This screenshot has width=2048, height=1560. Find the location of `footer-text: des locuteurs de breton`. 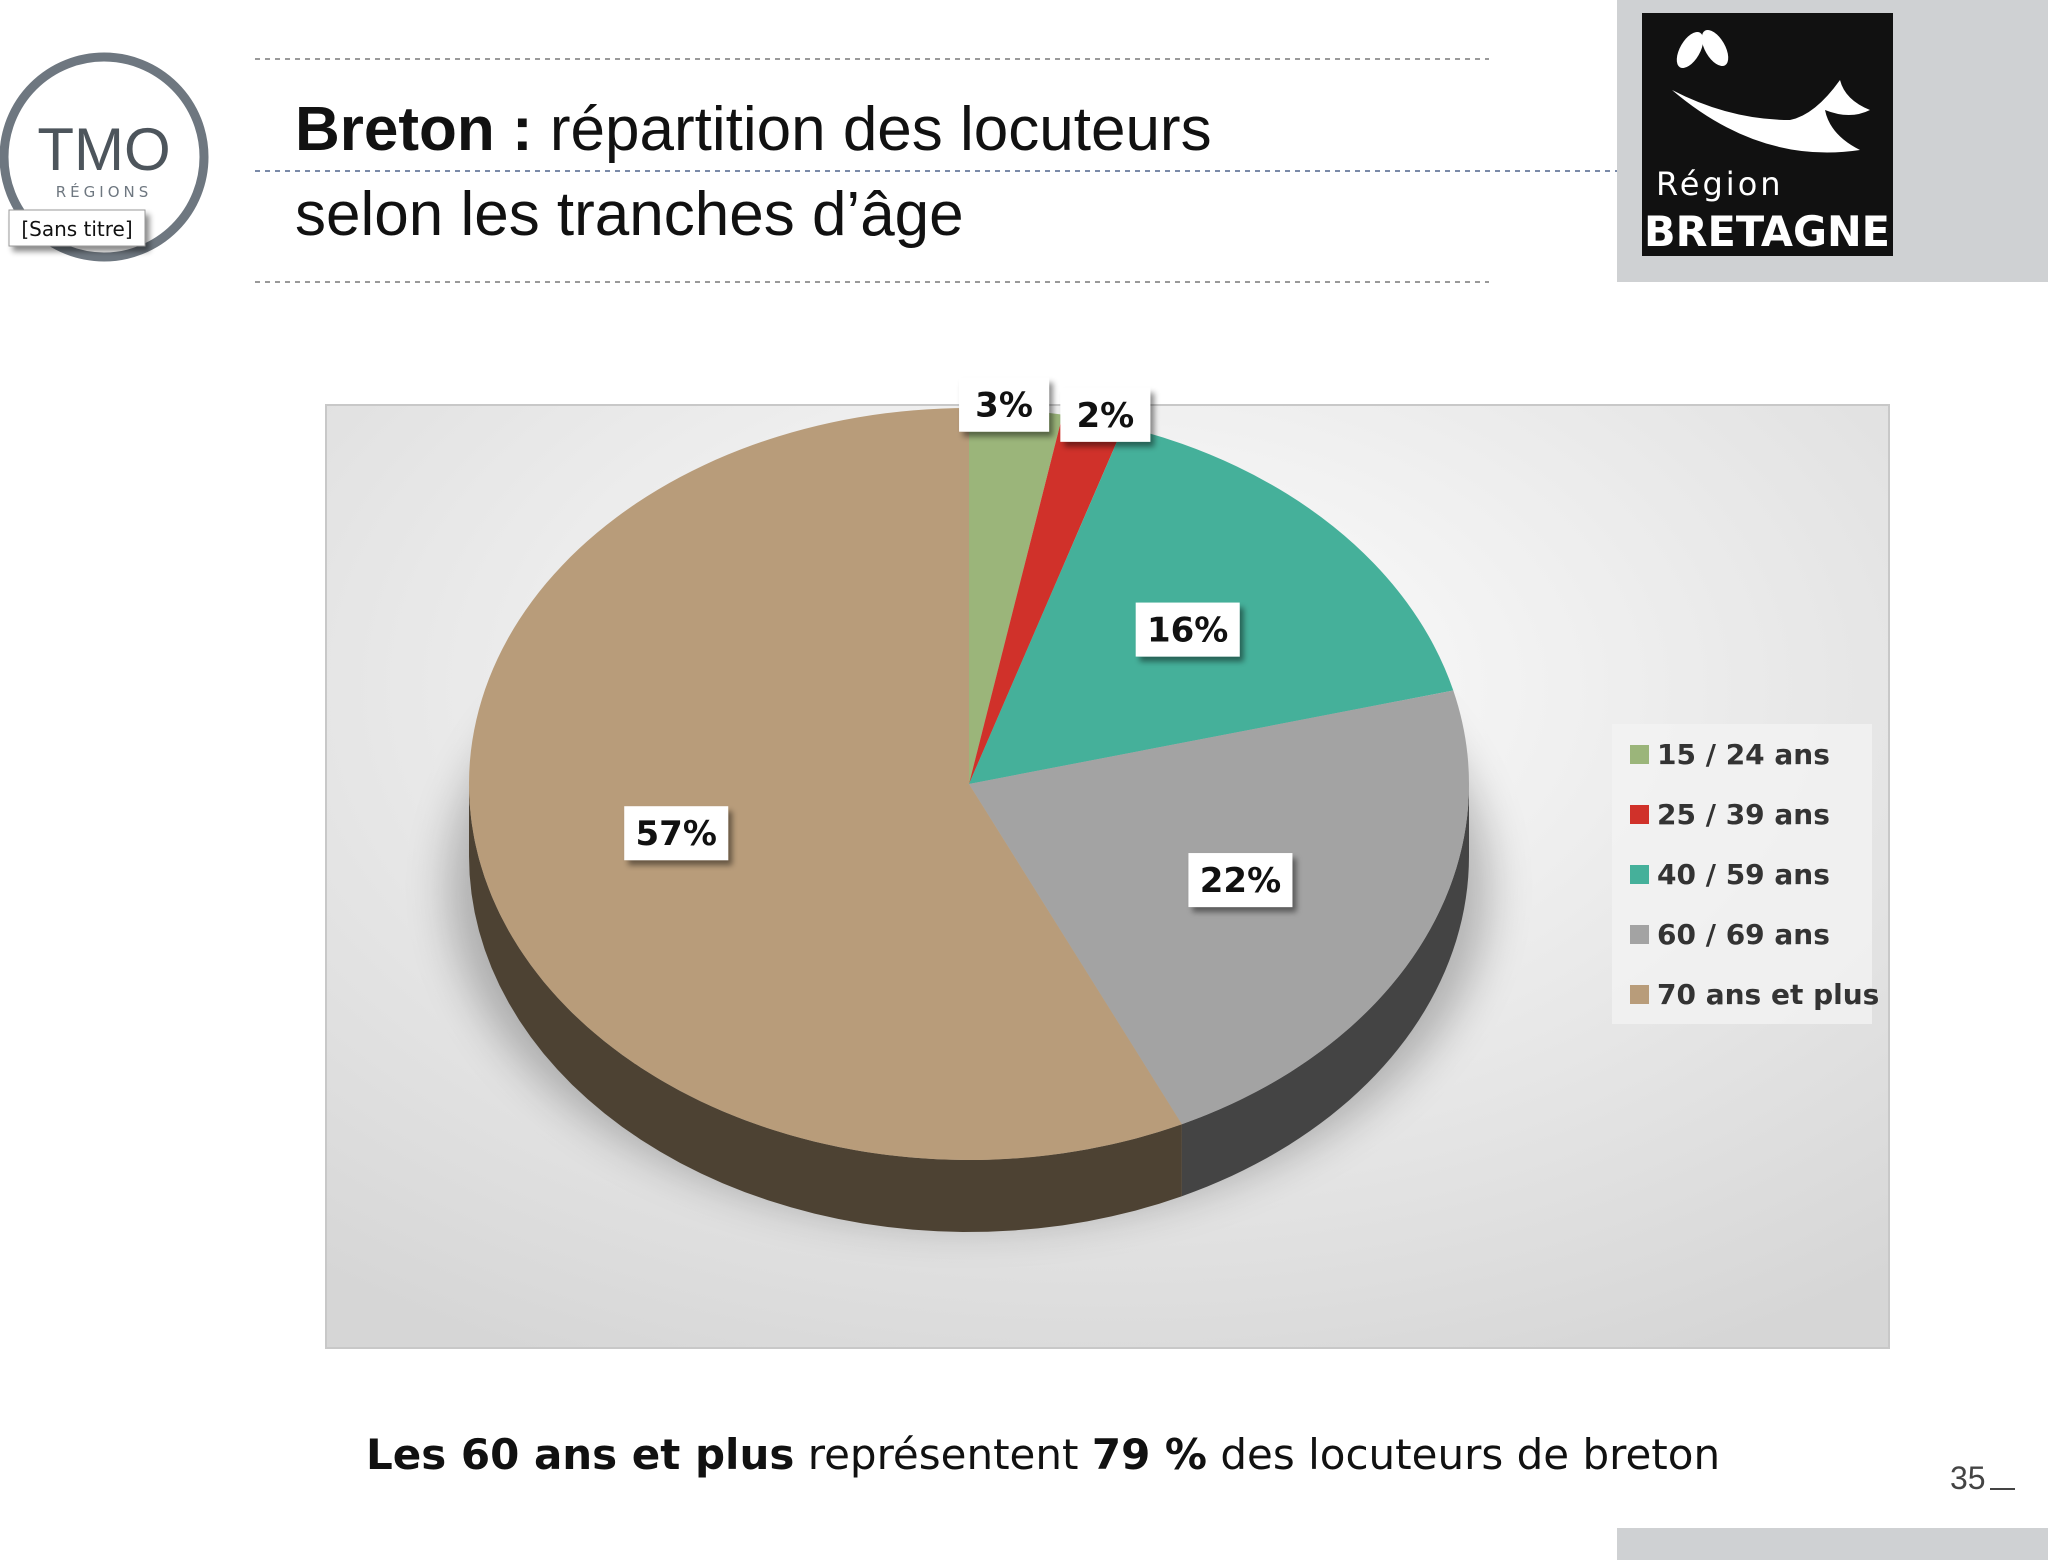

footer-text: des locuteurs de breton is located at coordinates (1470, 1454).